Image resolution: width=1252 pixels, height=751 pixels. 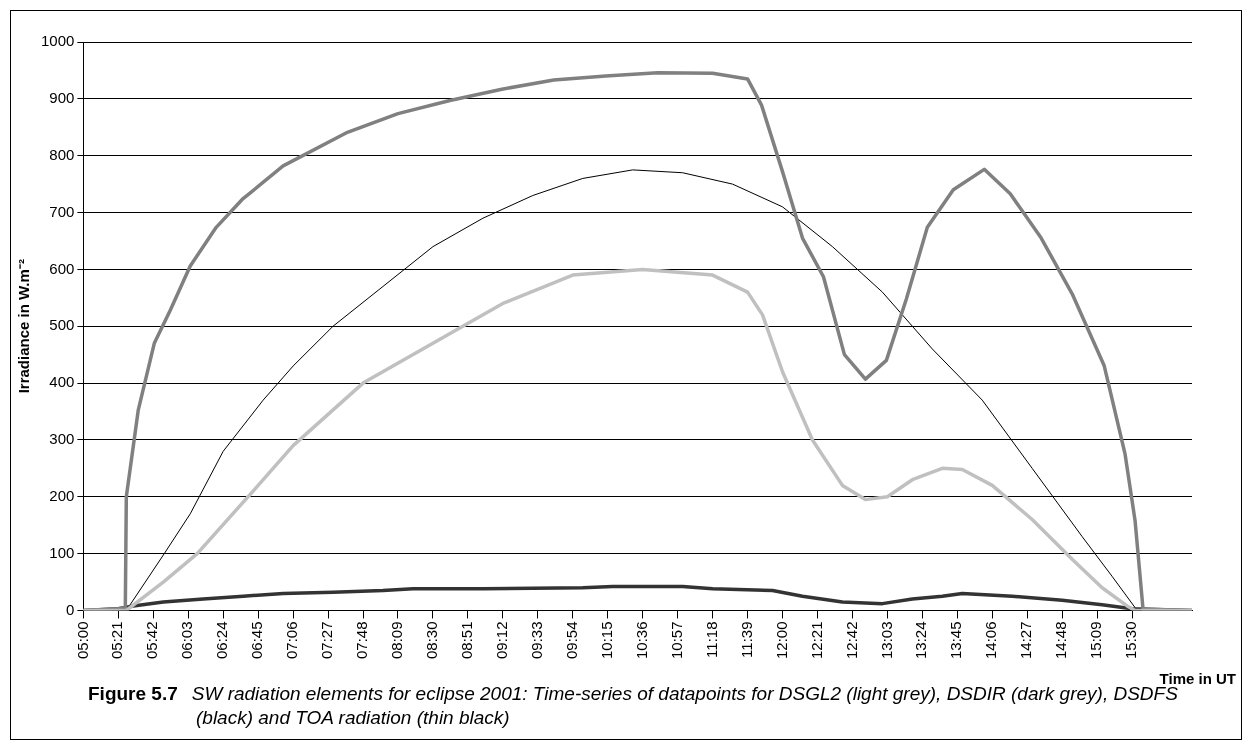 What do you see at coordinates (133, 693) in the screenshot?
I see `caption: Figure 5.7` at bounding box center [133, 693].